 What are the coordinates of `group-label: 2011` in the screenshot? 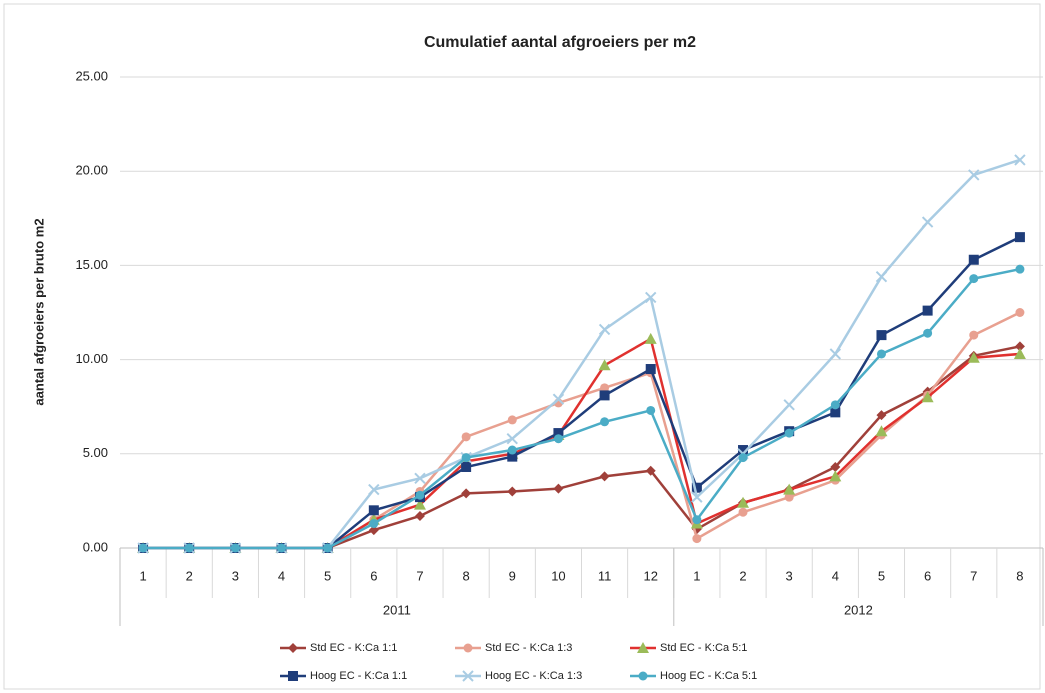 It's located at (397, 609).